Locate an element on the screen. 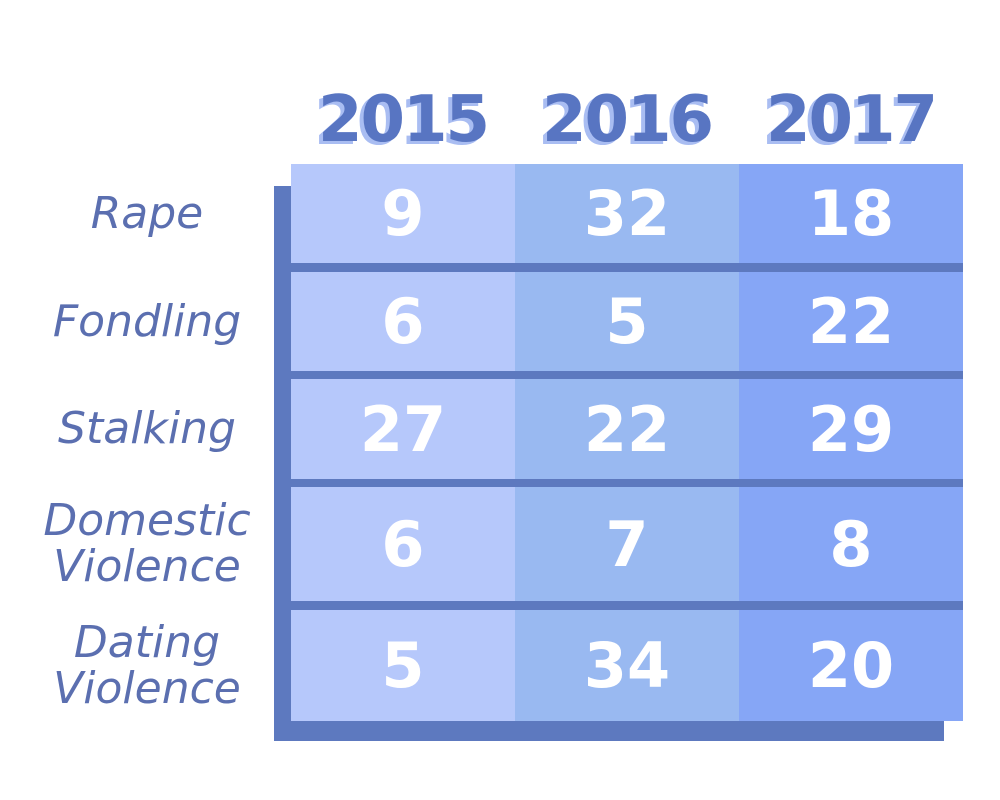  cell-2017-row-2: 29 is located at coordinates (851, 429).